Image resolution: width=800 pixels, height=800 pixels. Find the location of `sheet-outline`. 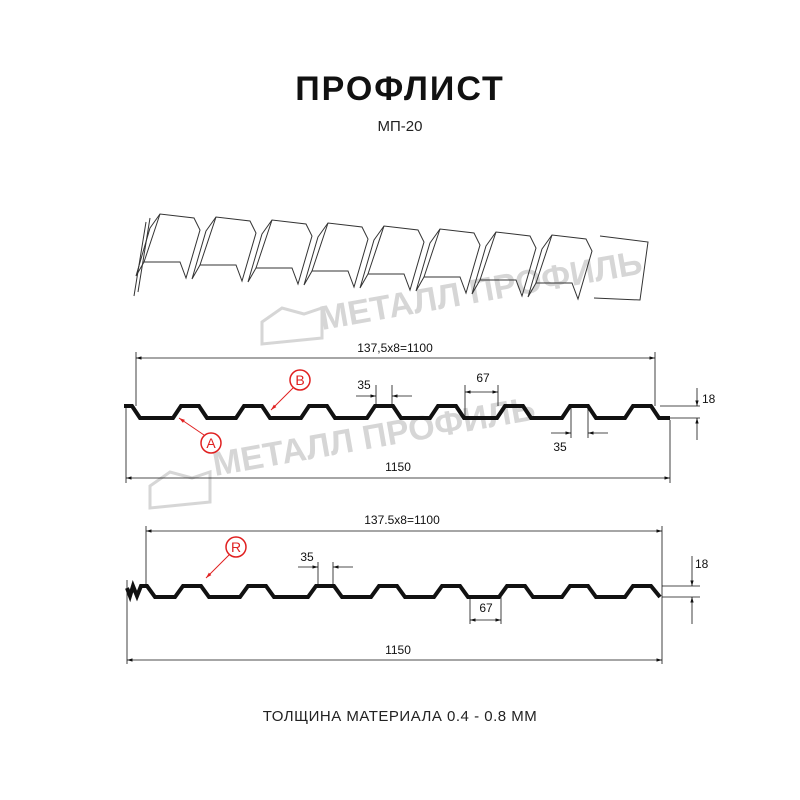

sheet-outline is located at coordinates (391, 259).